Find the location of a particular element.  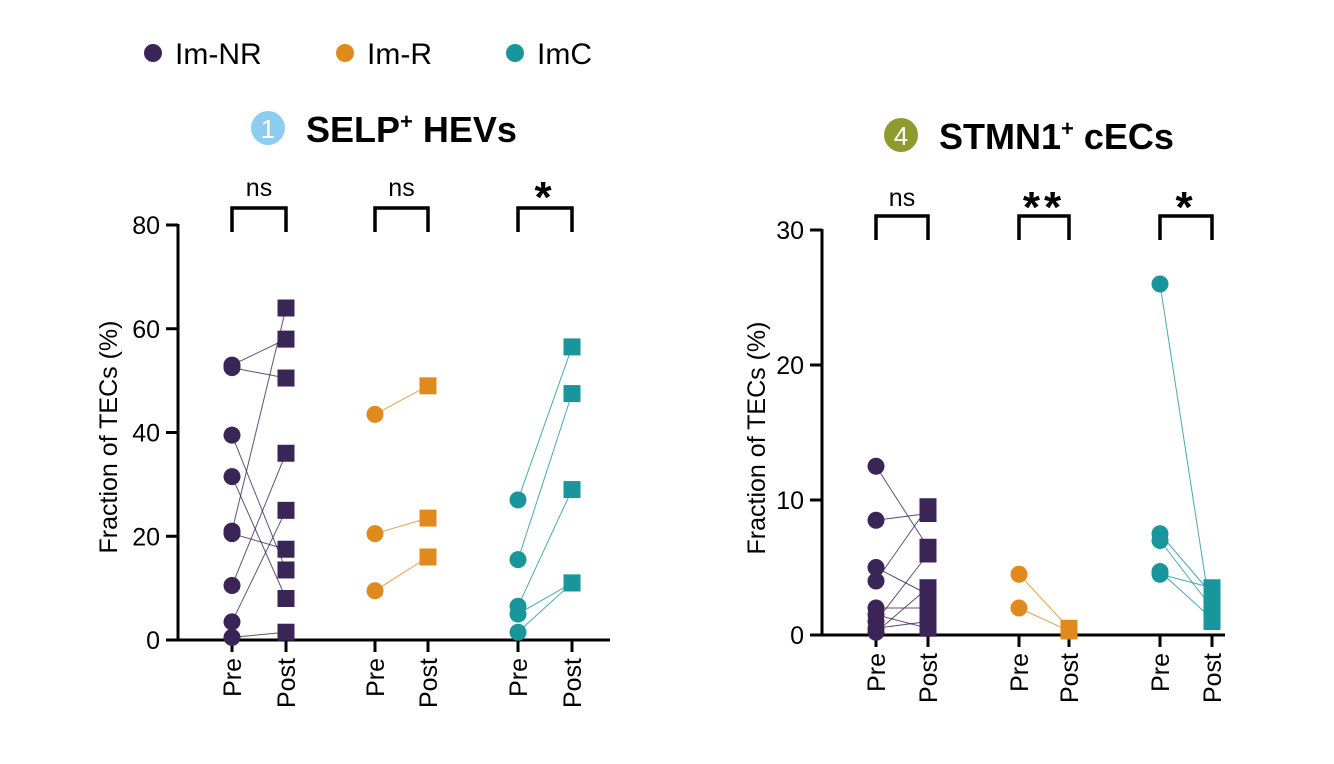

chart0-group2-post-label: Post is located at coordinates (573, 683).